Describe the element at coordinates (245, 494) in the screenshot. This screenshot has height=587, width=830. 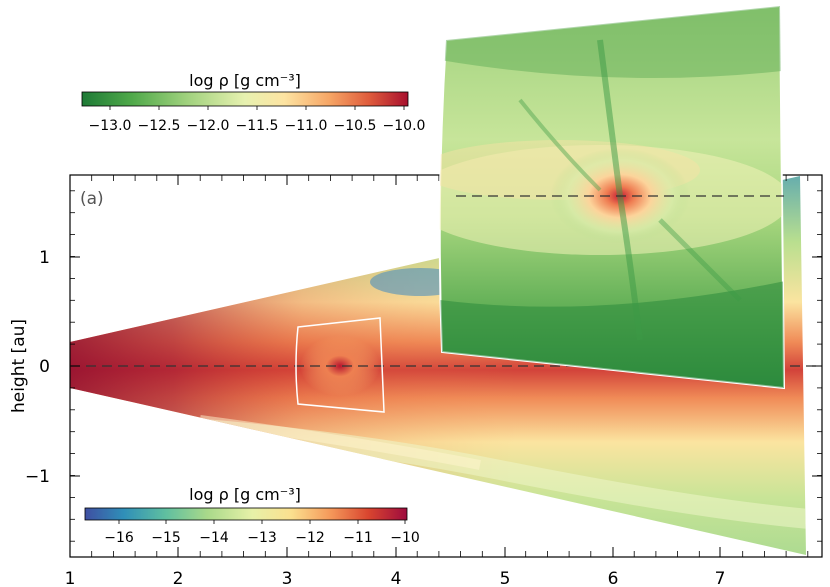
I see `main-colorbar-title: log ρ [g cm⁻³]` at that location.